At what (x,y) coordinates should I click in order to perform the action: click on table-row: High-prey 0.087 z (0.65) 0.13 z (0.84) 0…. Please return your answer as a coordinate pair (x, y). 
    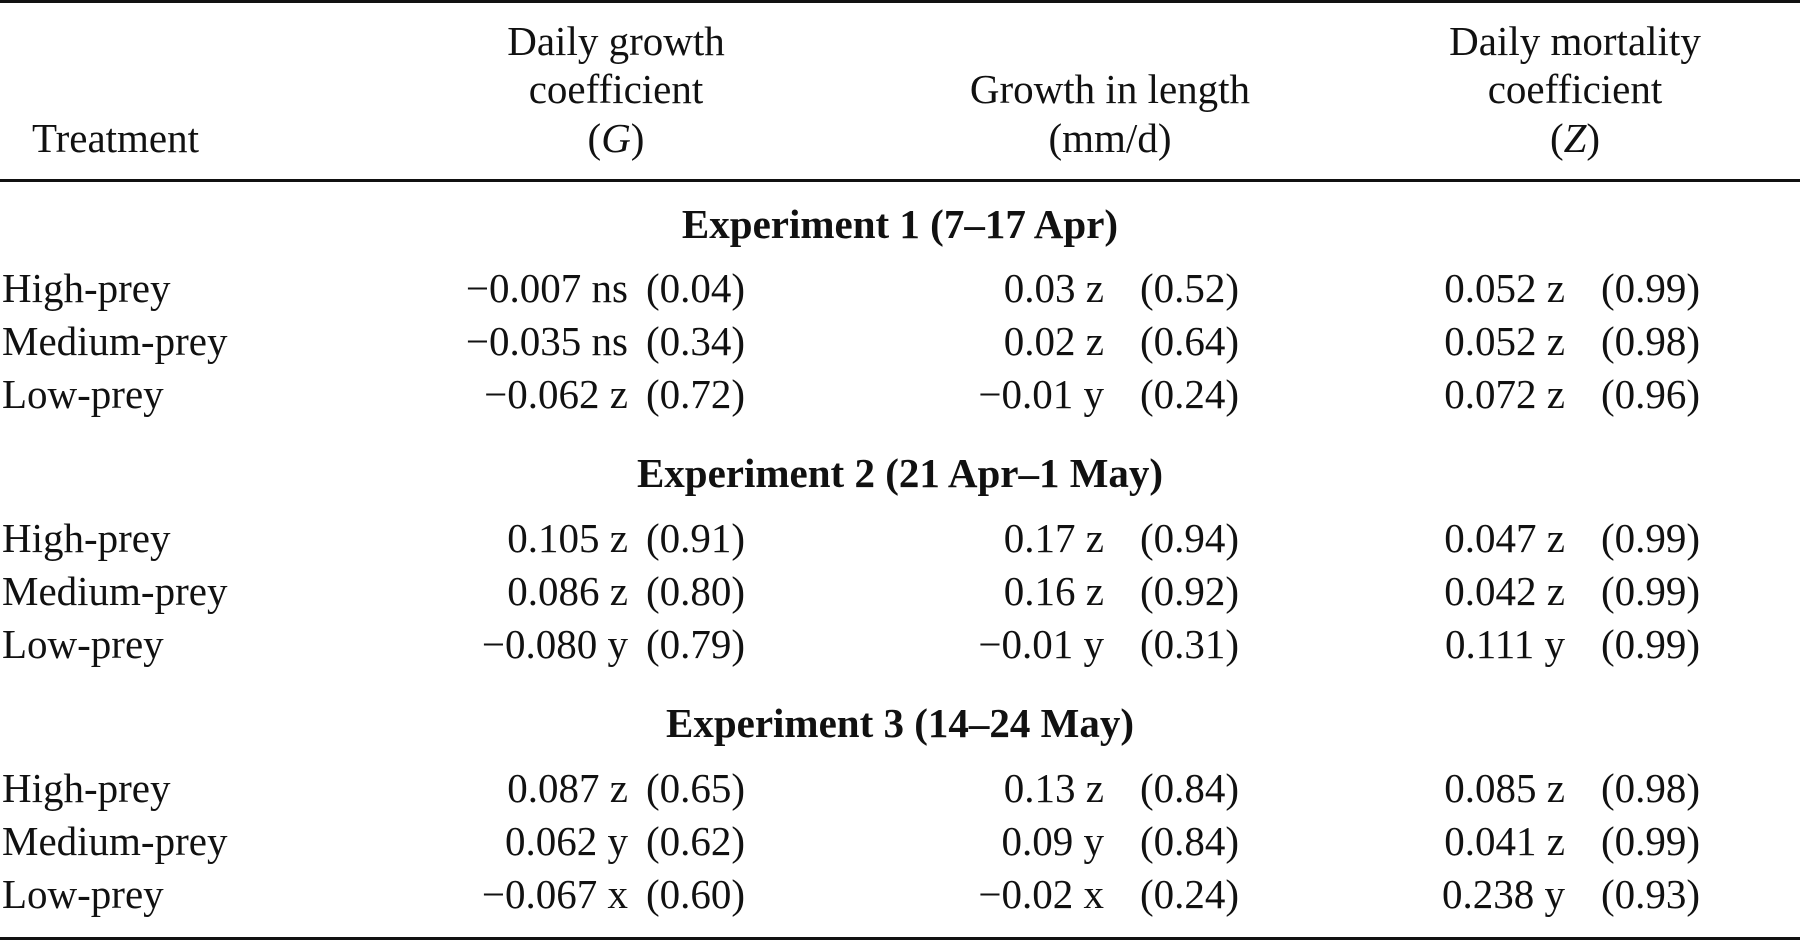
    Looking at the image, I should click on (900, 788).